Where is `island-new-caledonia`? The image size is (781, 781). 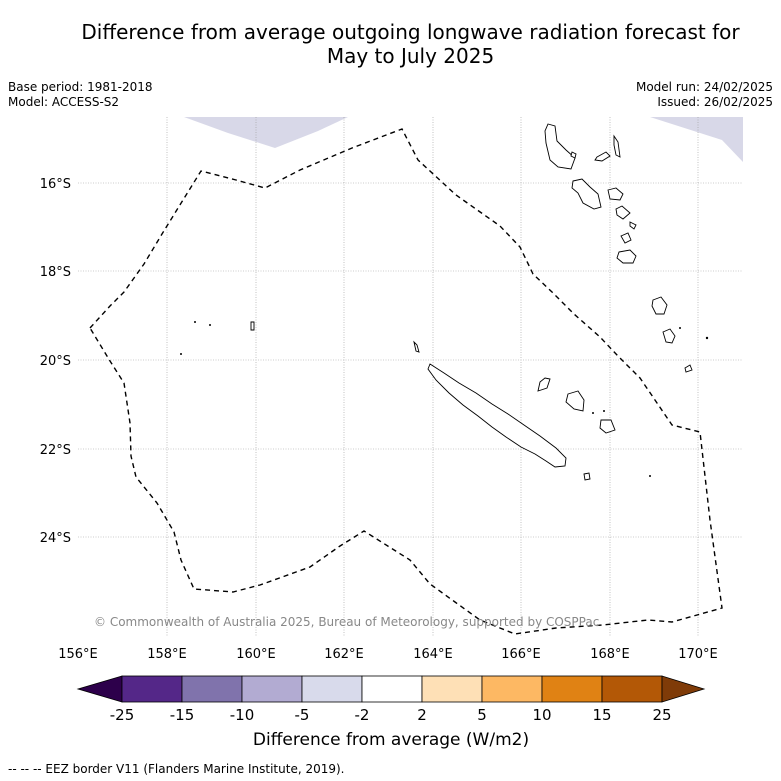 island-new-caledonia is located at coordinates (497, 415).